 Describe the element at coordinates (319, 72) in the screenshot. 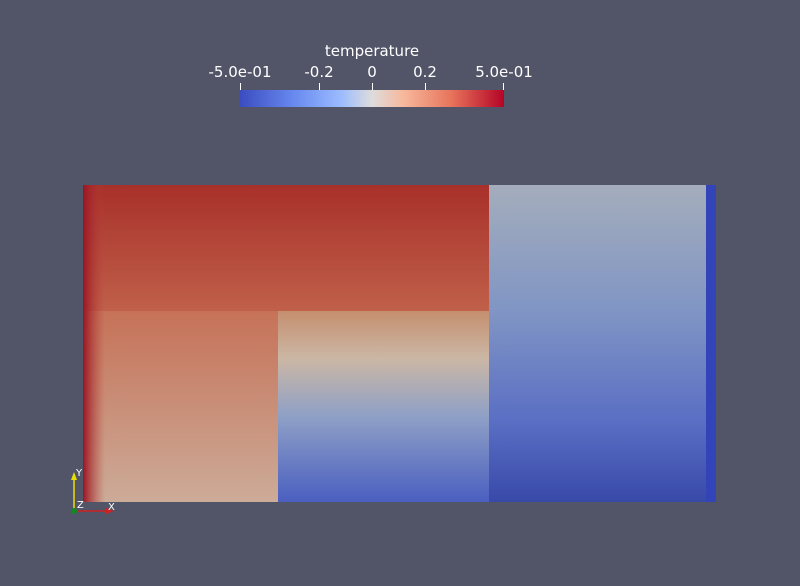

I see `colorbar-tick-label: -0.2` at that location.